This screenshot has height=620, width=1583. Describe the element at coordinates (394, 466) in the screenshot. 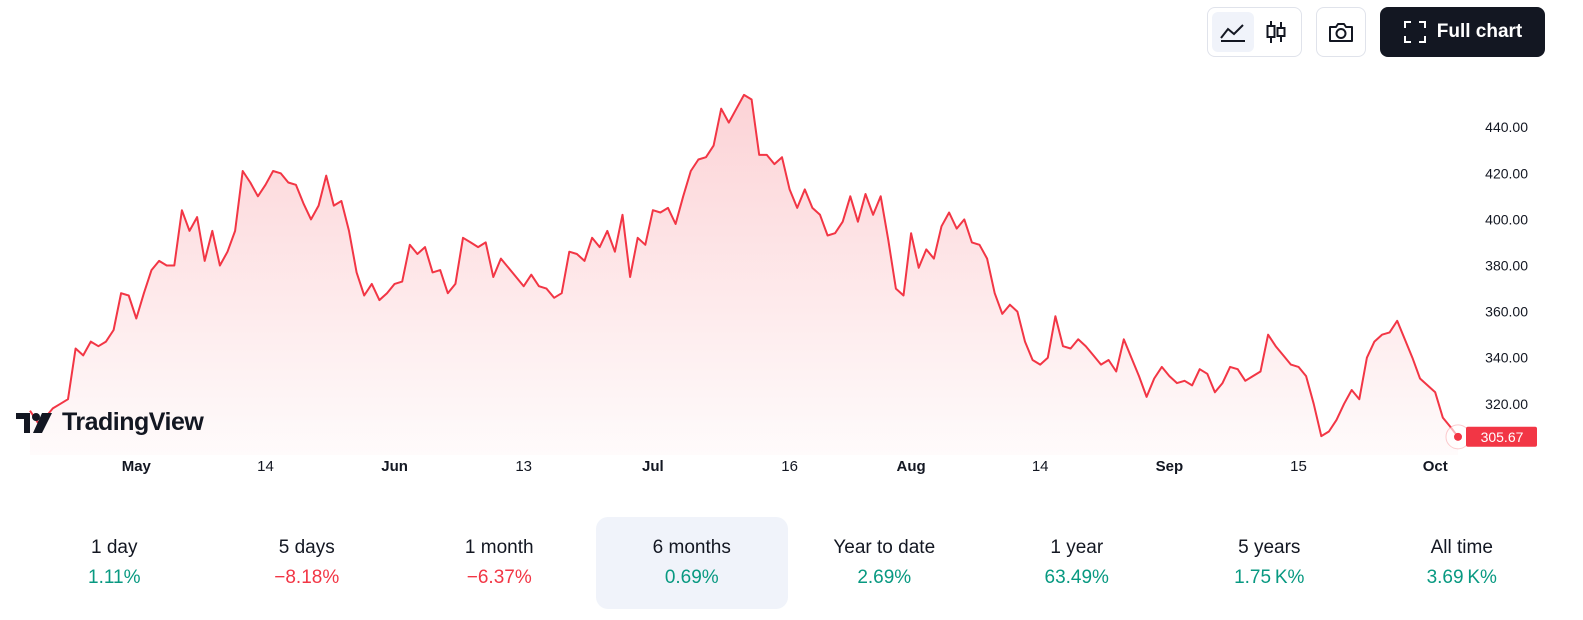

I see `x-tick-label: Jun` at that location.